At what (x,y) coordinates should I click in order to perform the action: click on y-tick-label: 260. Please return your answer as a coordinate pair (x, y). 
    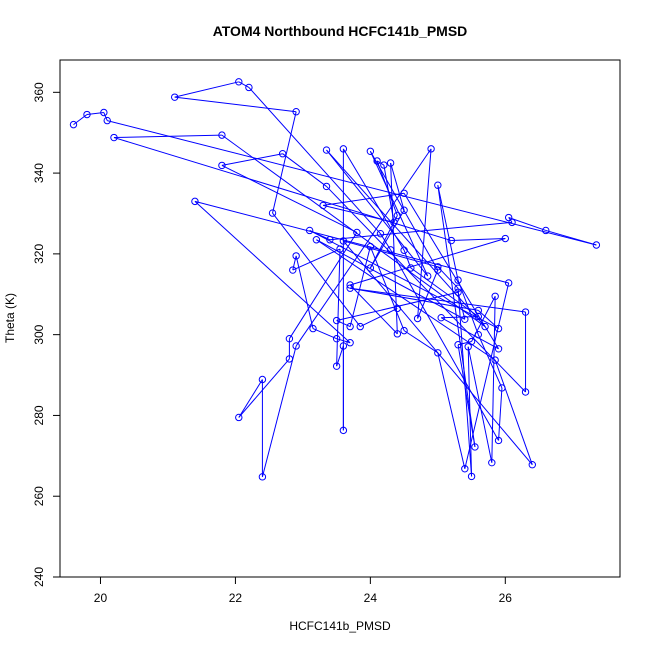
    Looking at the image, I should click on (39, 496).